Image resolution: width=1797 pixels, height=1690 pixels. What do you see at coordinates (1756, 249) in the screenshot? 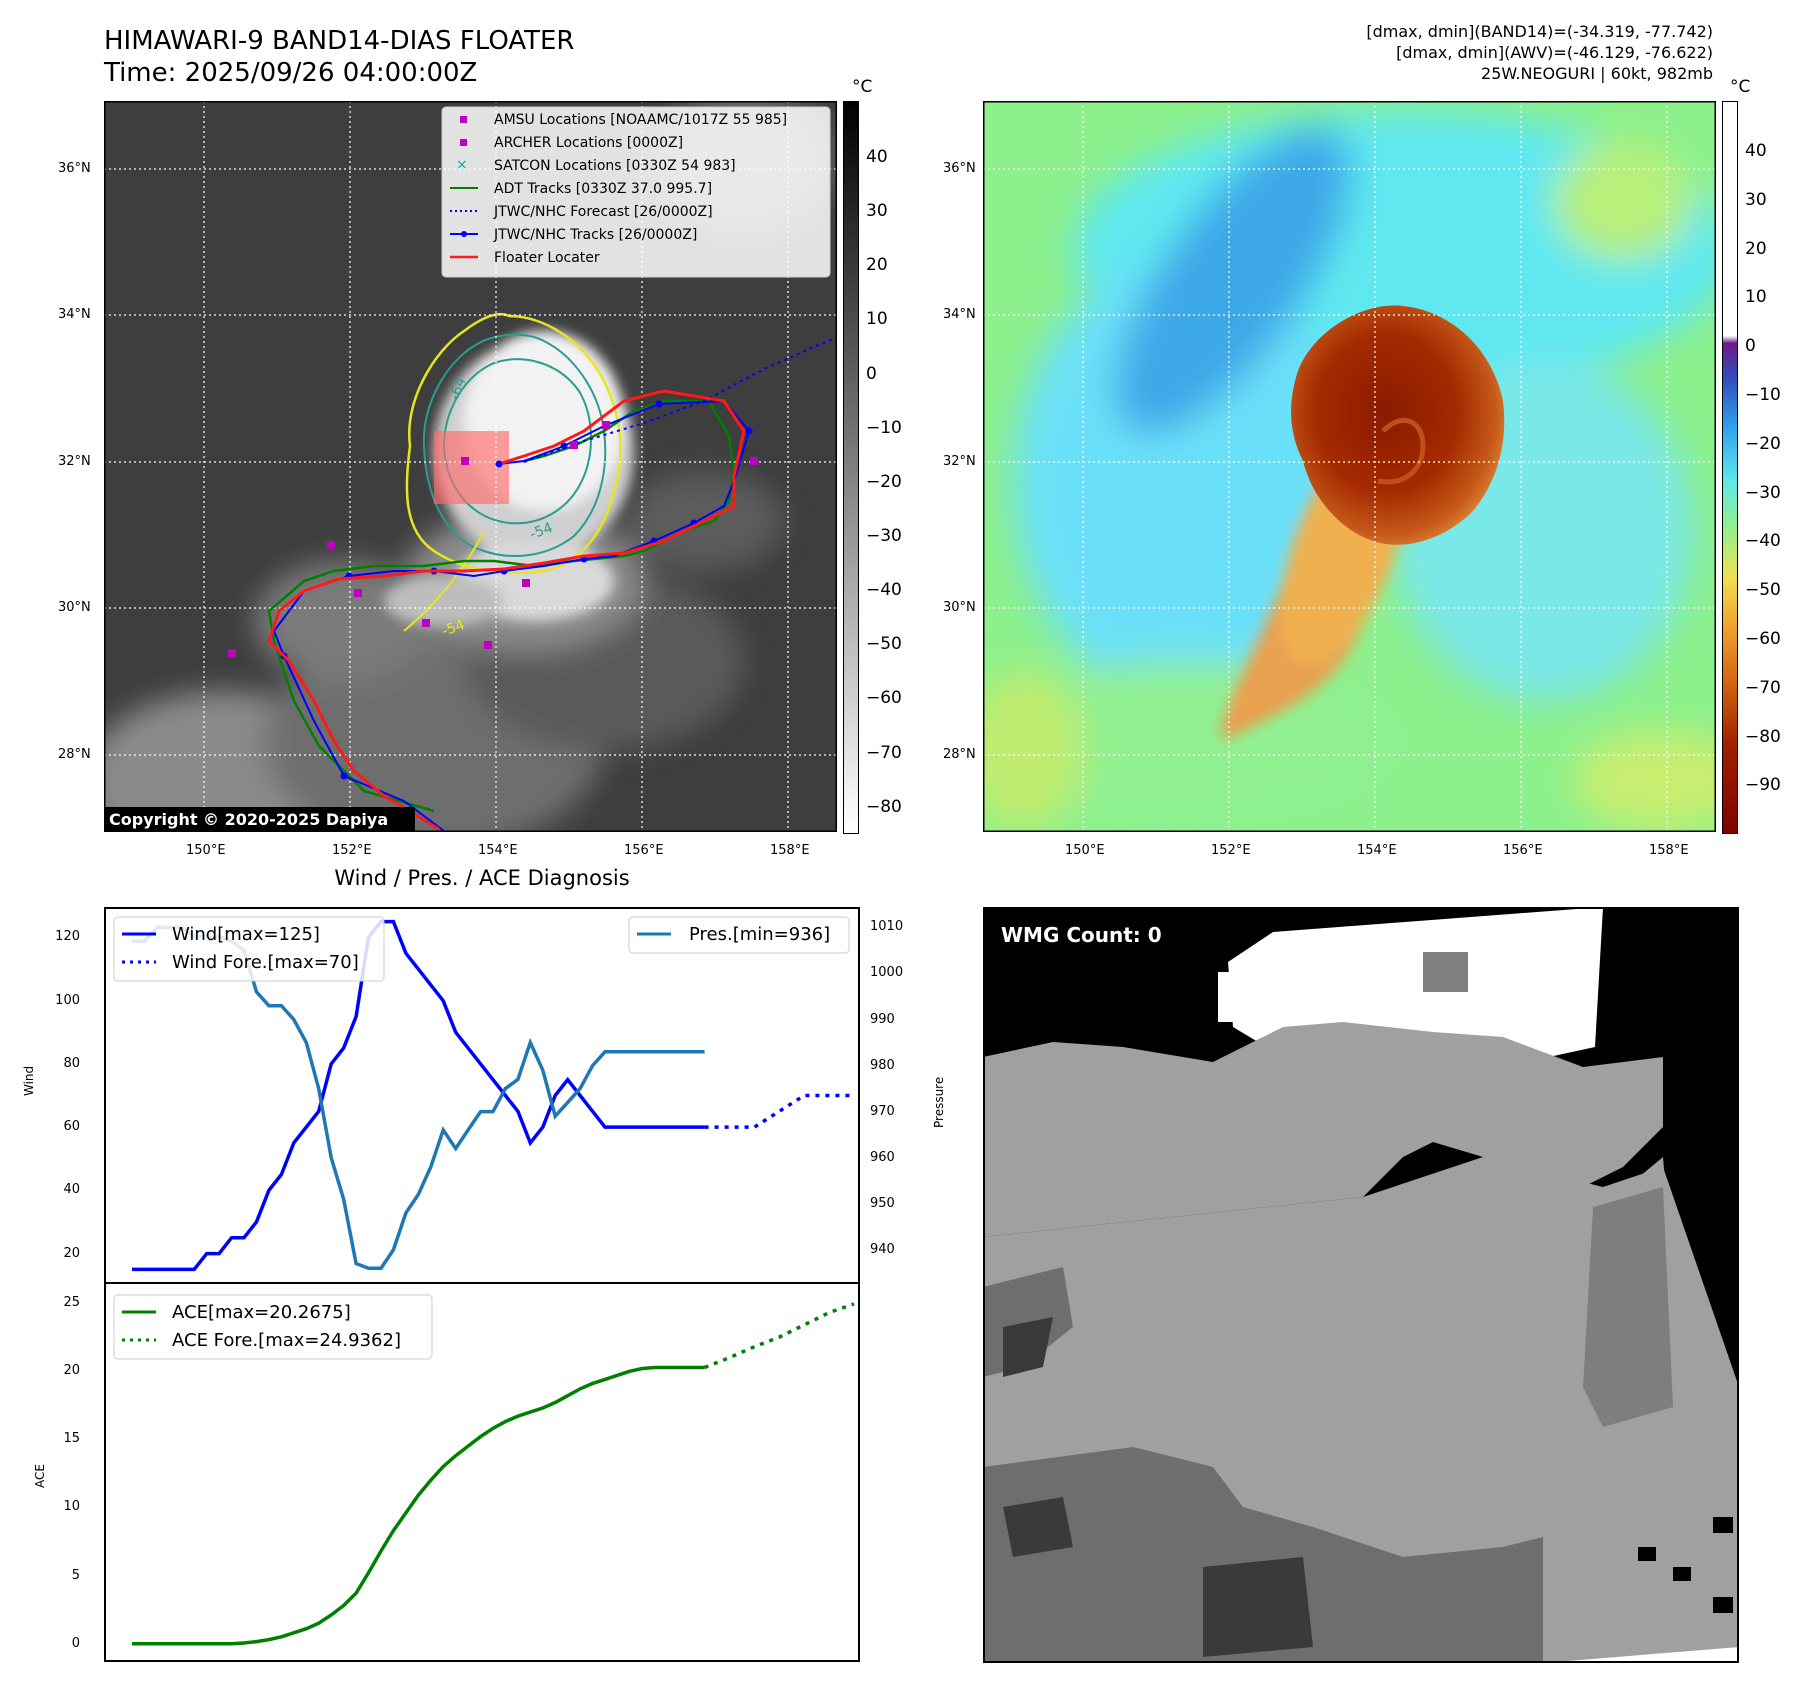
I see `color-tick: 20` at bounding box center [1756, 249].